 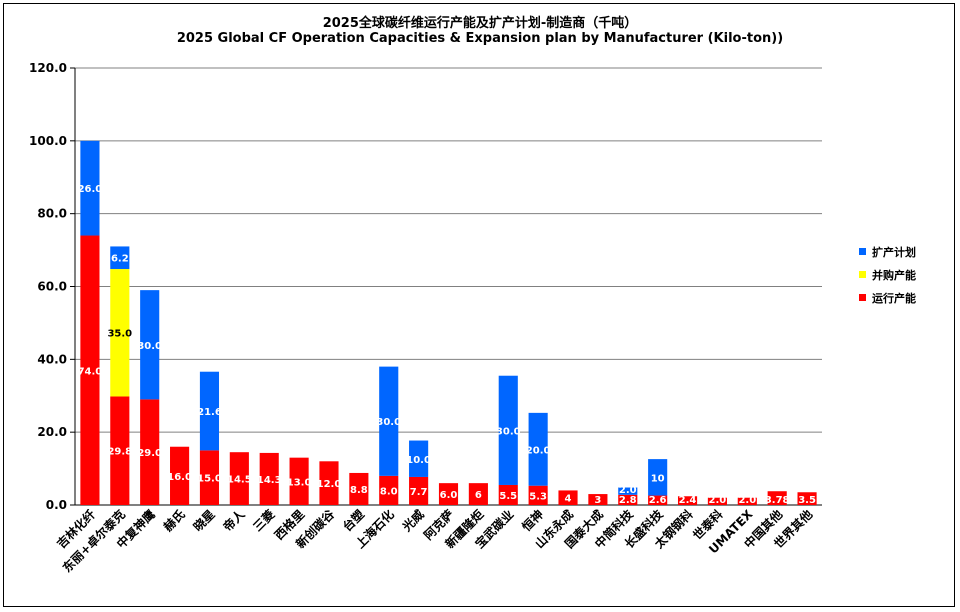 What do you see at coordinates (52, 359) in the screenshot?
I see `y-tick-label: 40.0` at bounding box center [52, 359].